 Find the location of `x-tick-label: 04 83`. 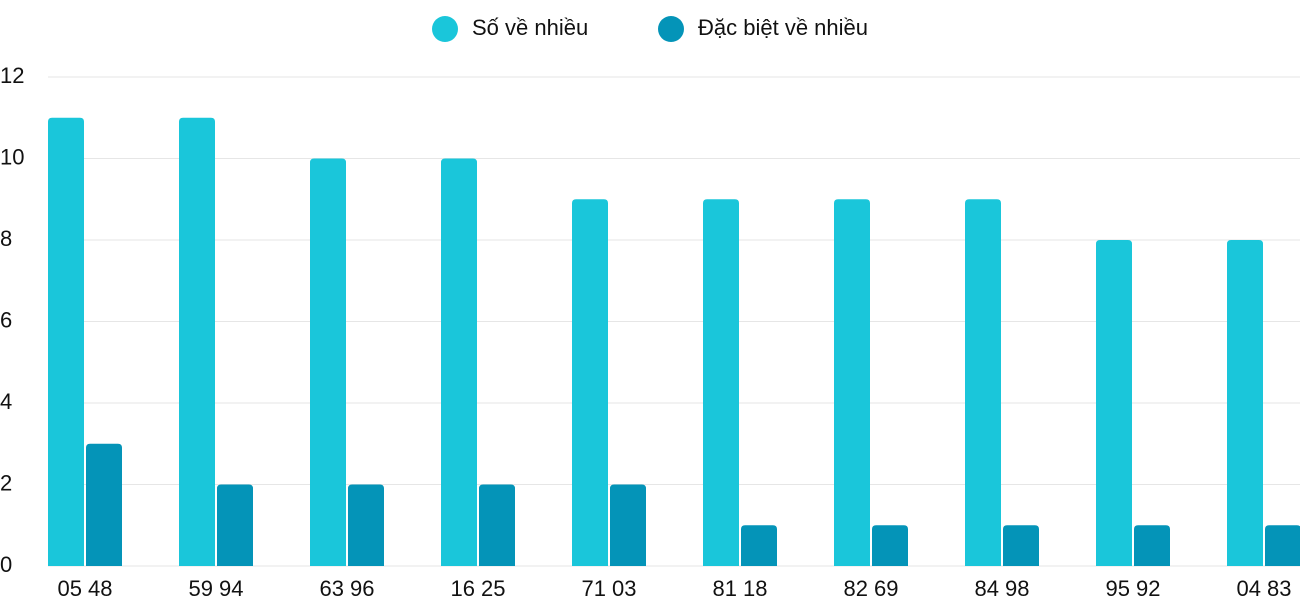

x-tick-label: 04 83 is located at coordinates (1263, 588).